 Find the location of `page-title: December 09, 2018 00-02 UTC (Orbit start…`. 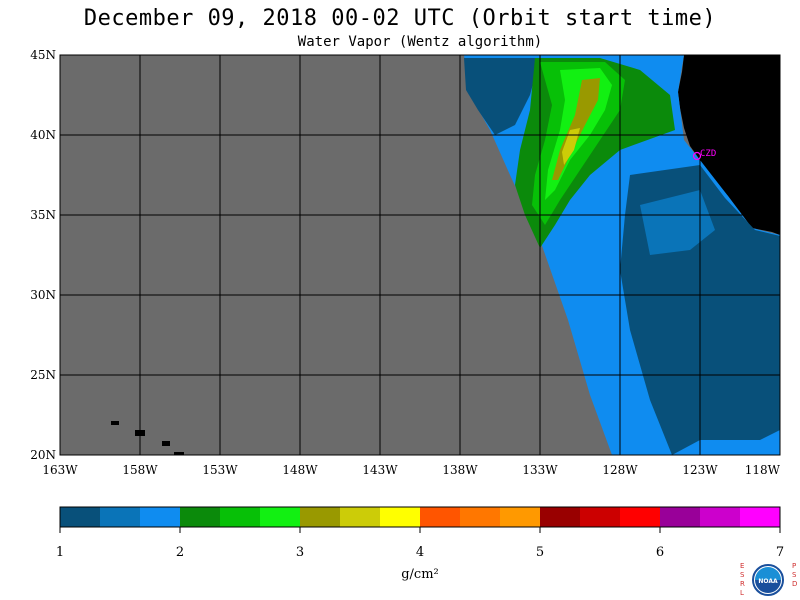

page-title: December 09, 2018 00-02 UTC (Orbit start… is located at coordinates (400, 18).